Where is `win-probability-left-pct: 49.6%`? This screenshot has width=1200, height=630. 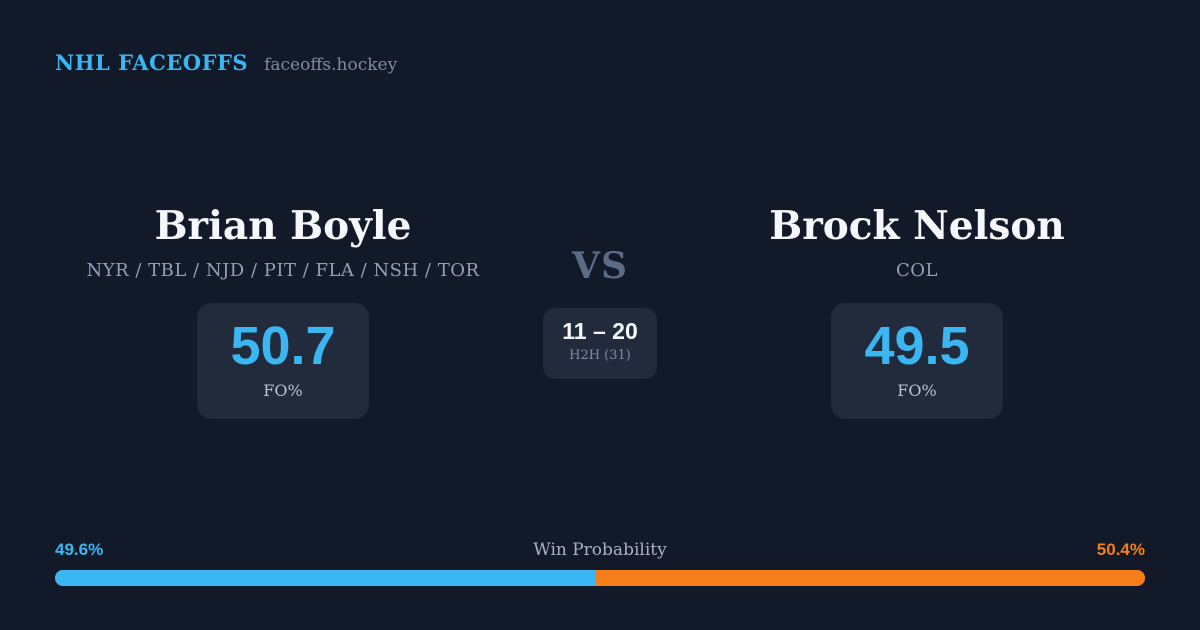
win-probability-left-pct: 49.6% is located at coordinates (79, 549).